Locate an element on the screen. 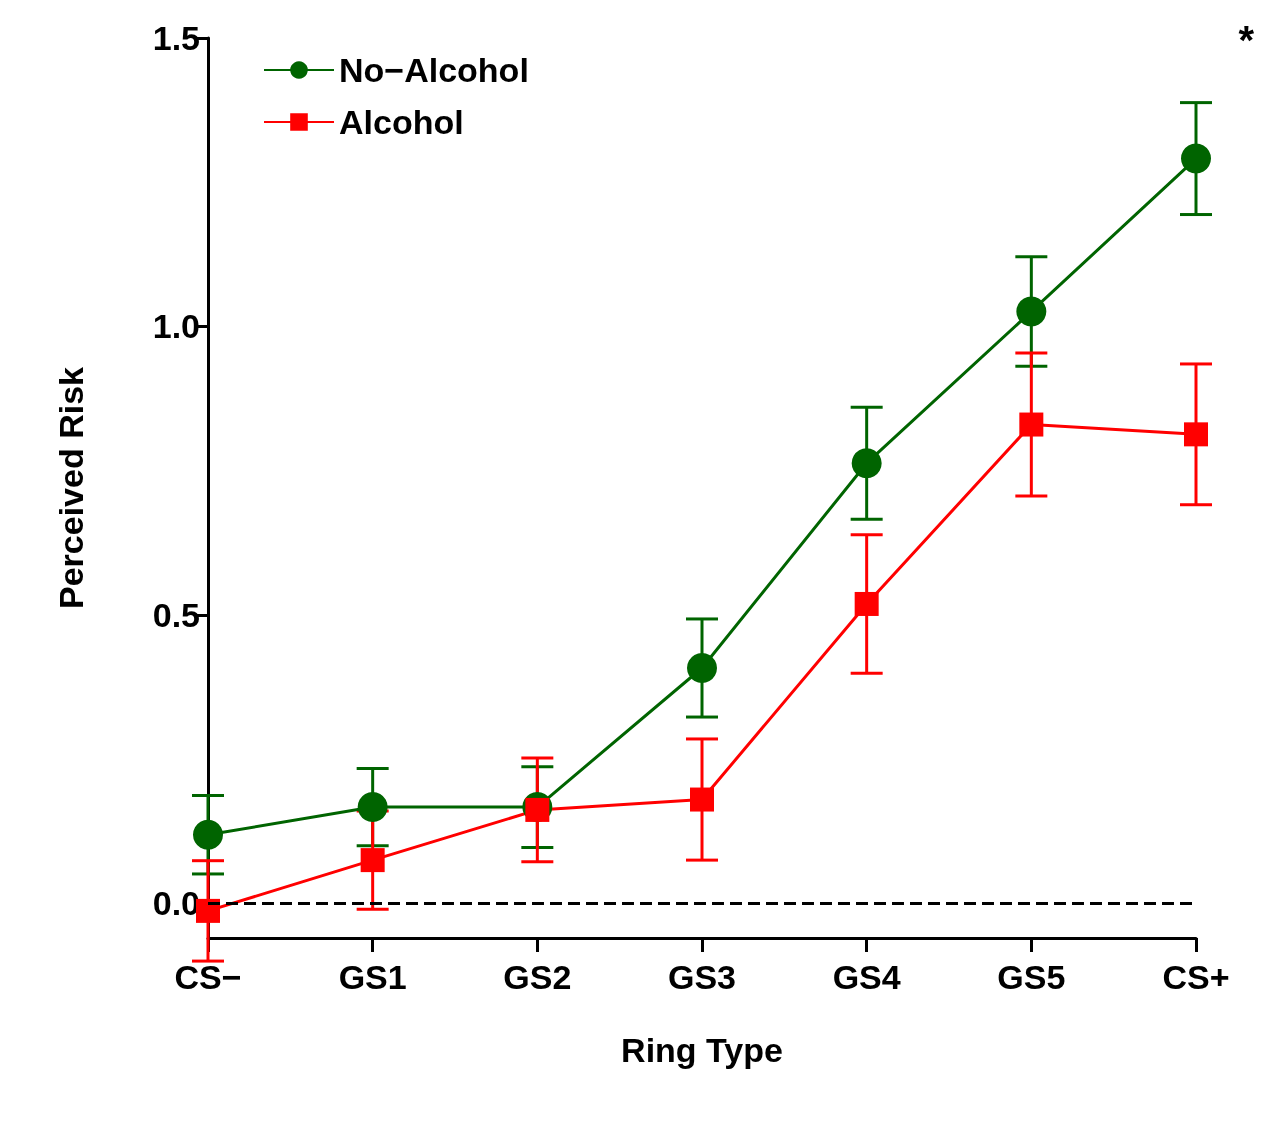 The width and height of the screenshot is (1274, 1125). y-tick-label: 1.5 is located at coordinates (176, 38).